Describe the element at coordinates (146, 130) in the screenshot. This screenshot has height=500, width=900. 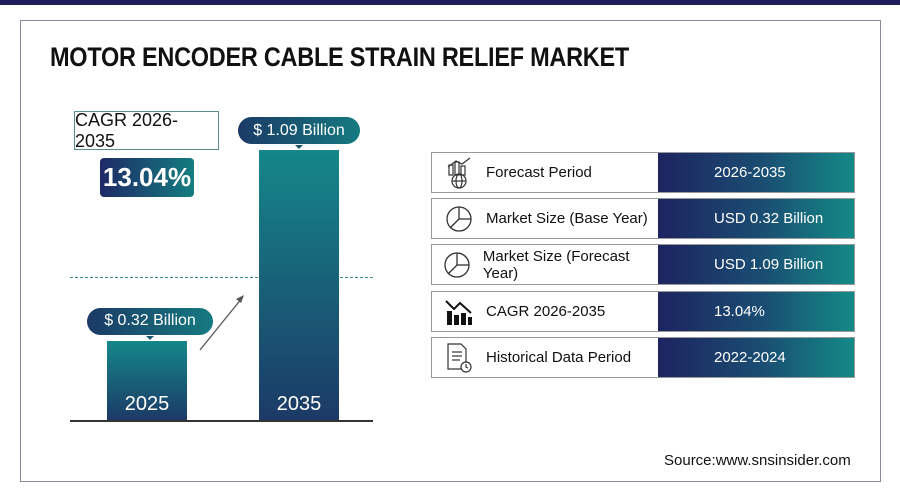
I see `cagr-label: CAGR 2026-2035` at that location.